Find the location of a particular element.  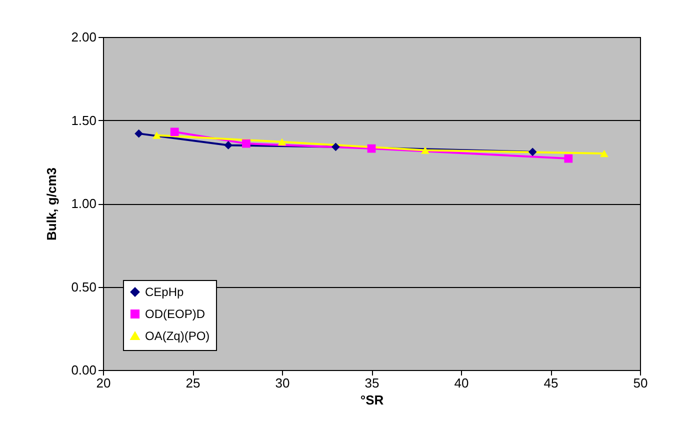

y-tick-label: 1.00 is located at coordinates (83, 203).